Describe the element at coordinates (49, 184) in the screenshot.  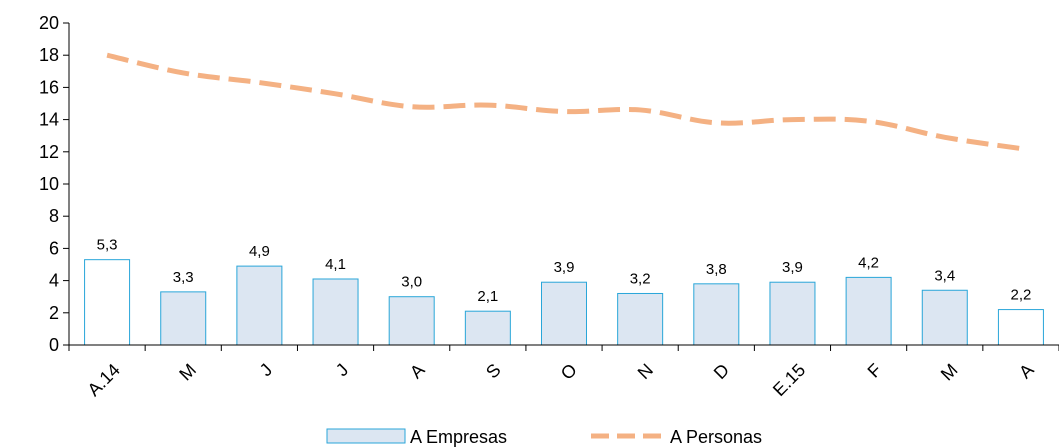
I see `y-tick-label: 10` at that location.